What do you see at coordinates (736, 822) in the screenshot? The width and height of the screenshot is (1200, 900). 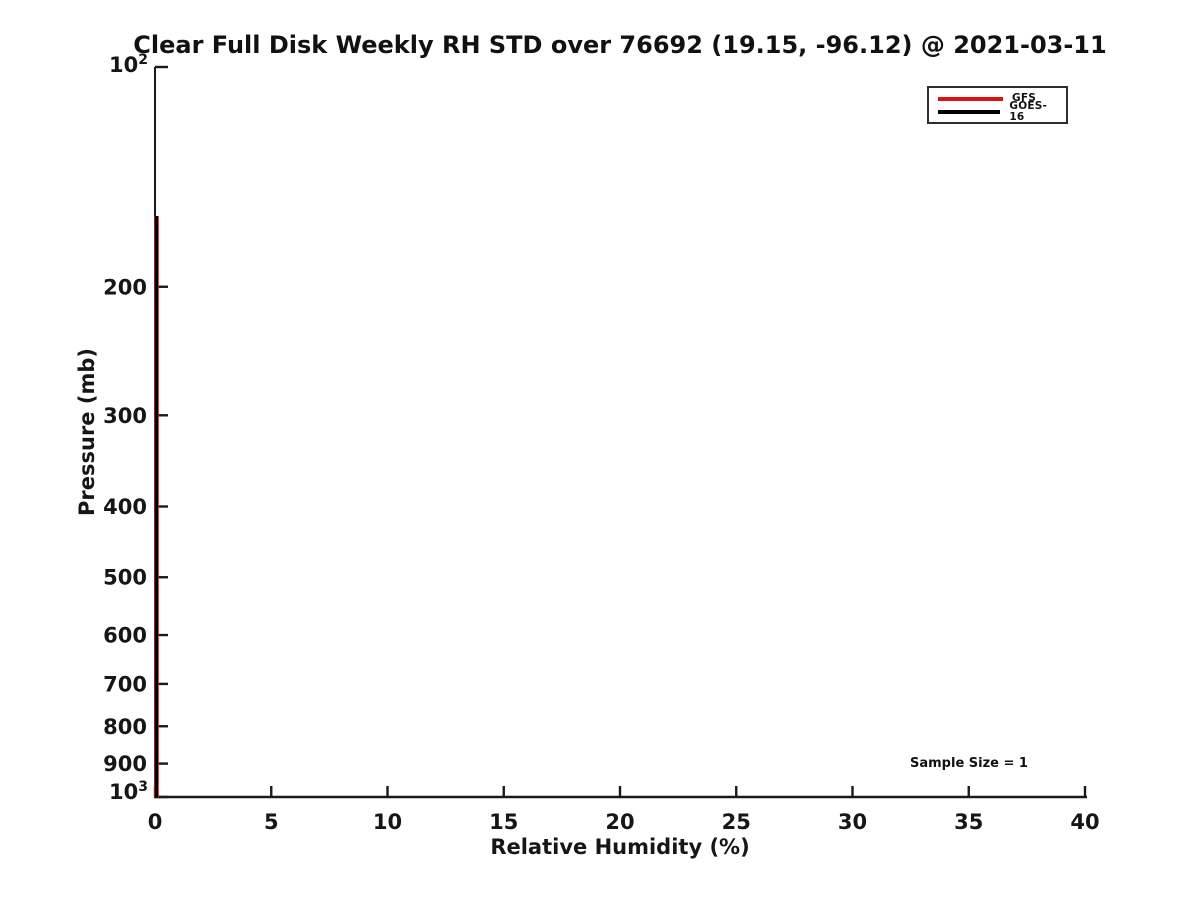 I see `x-tick-label: 25` at bounding box center [736, 822].